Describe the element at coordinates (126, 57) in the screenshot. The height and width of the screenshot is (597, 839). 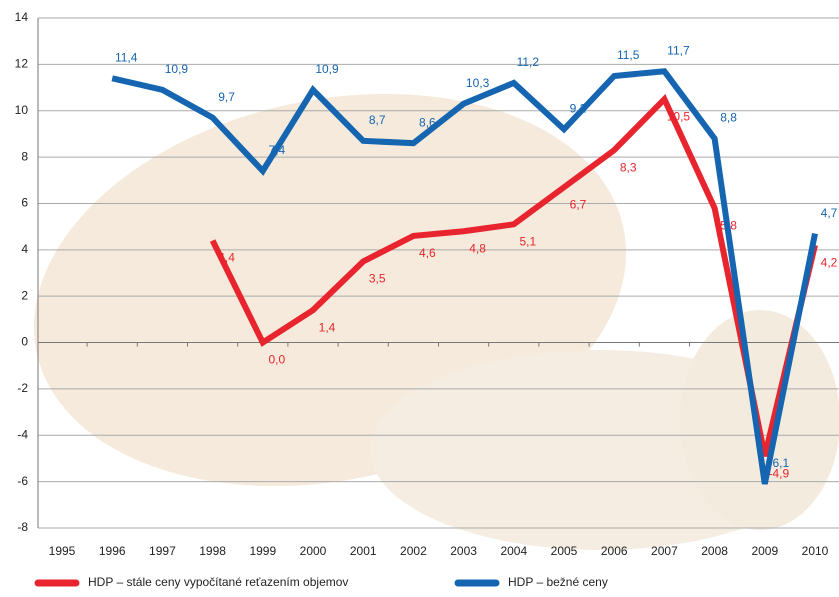
I see `data-label: 11,4` at that location.